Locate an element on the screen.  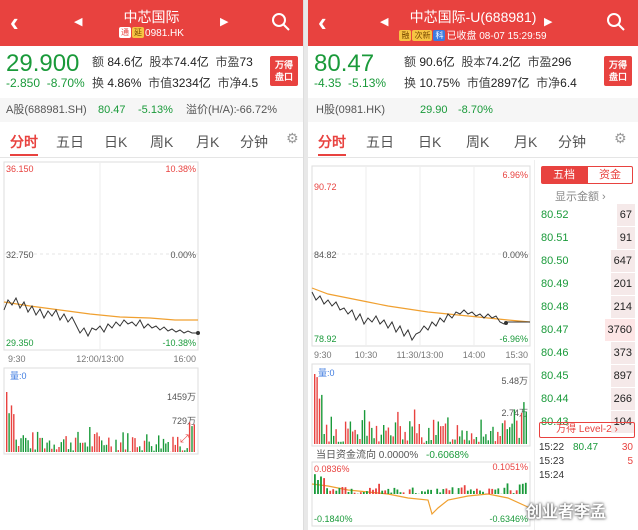
expand-icon: ⤢ is located at coordinates (184, 439).